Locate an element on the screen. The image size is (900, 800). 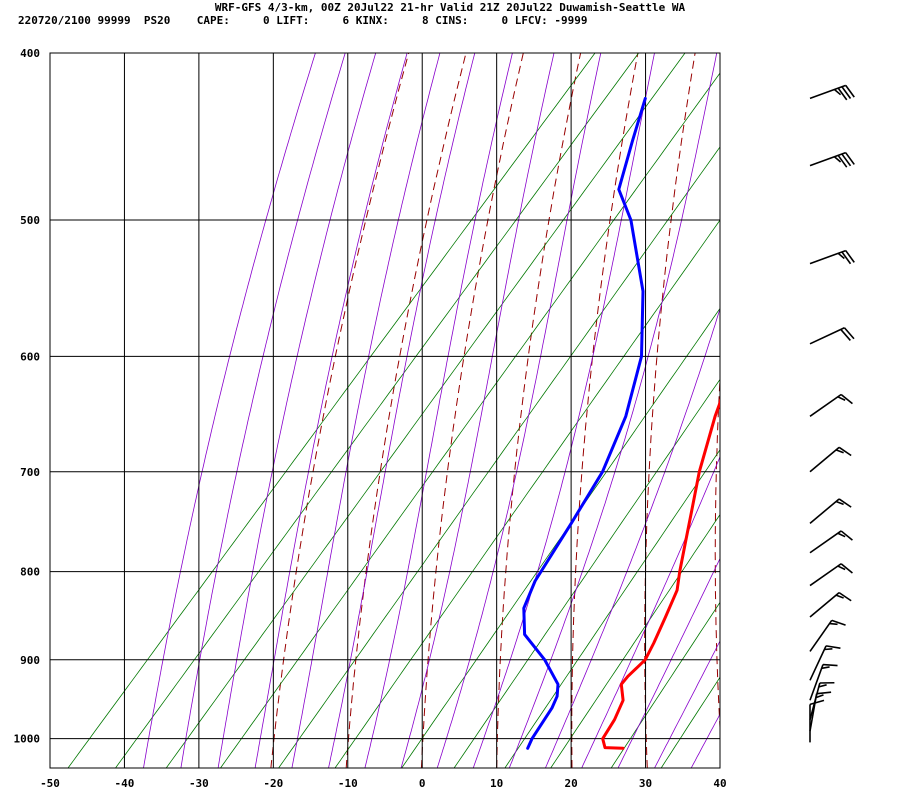
x-tick-label: 30 is located at coordinates (645, 783).